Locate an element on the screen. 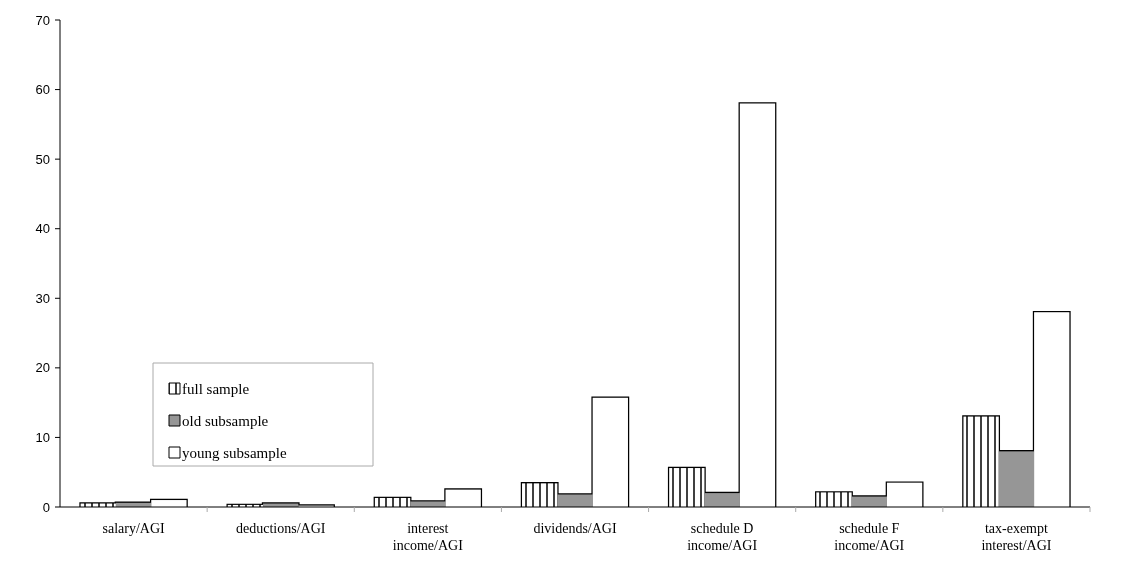 This screenshot has height=574, width=1137. text: young subsample is located at coordinates (234, 453).